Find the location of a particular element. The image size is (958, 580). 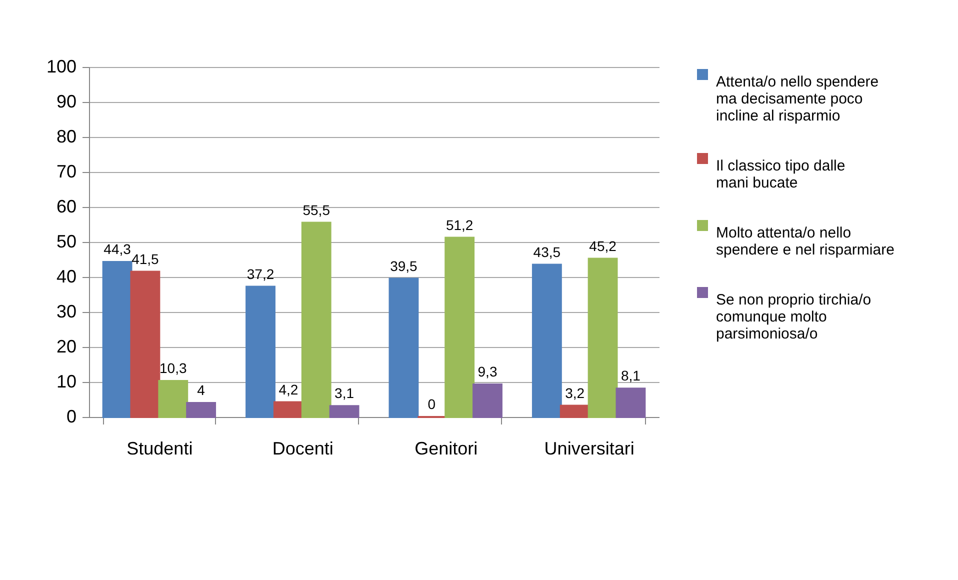

data-label: 8,1 is located at coordinates (630, 376).